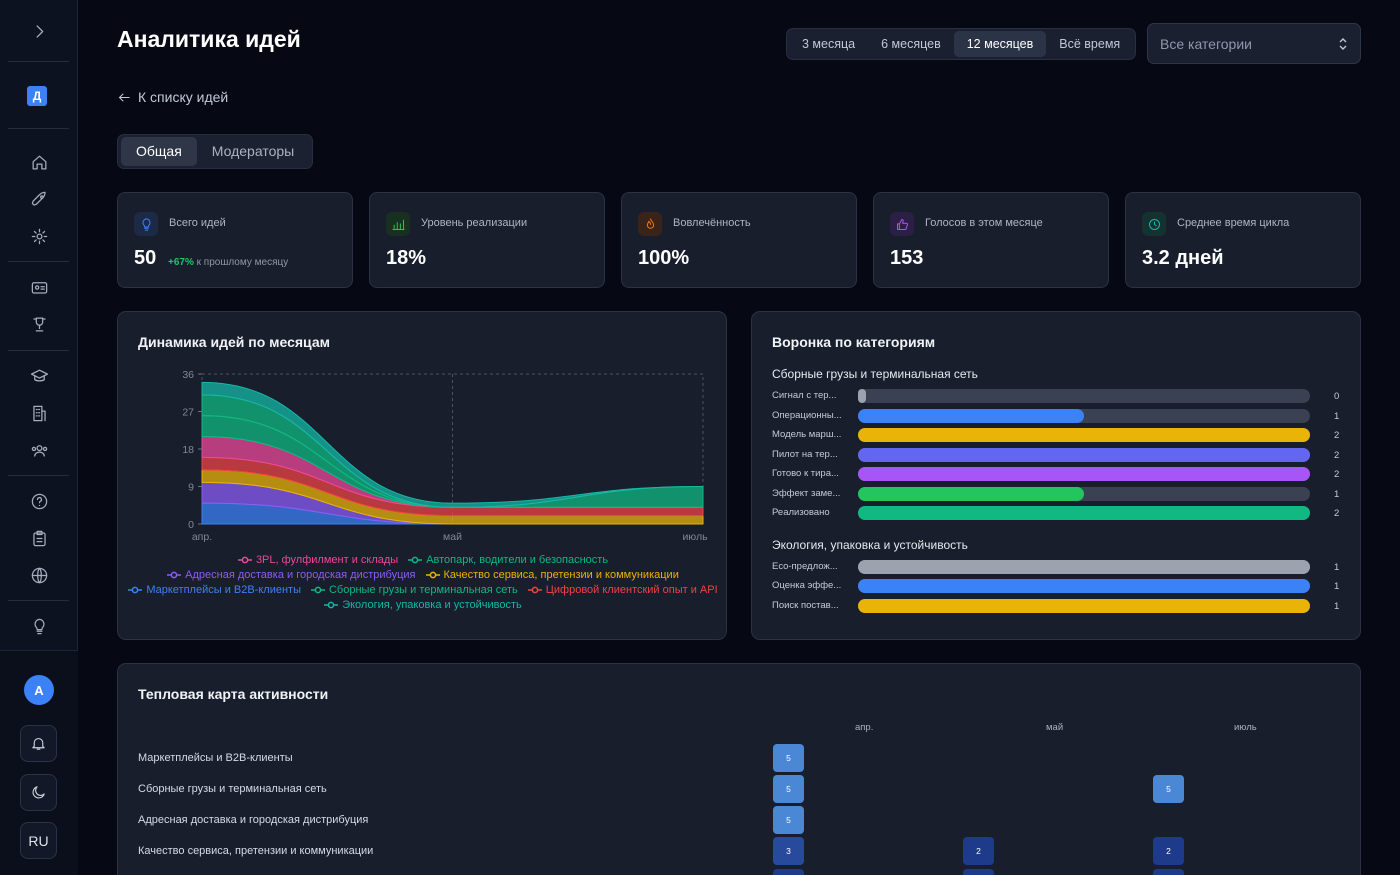  Describe the element at coordinates (398, 224) in the screenshot. I see `bar-chart-icon` at that location.